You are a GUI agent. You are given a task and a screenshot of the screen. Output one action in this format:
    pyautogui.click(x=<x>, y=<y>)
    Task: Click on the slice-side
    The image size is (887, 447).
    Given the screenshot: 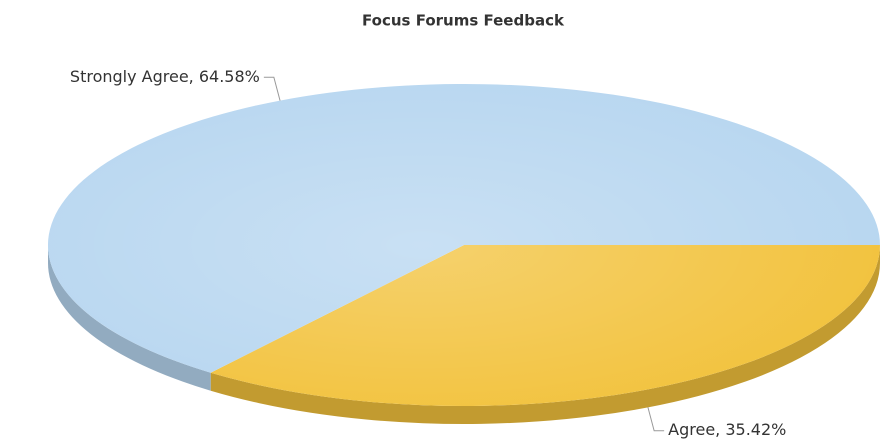 What is the action you would take?
    pyautogui.click(x=129, y=318)
    